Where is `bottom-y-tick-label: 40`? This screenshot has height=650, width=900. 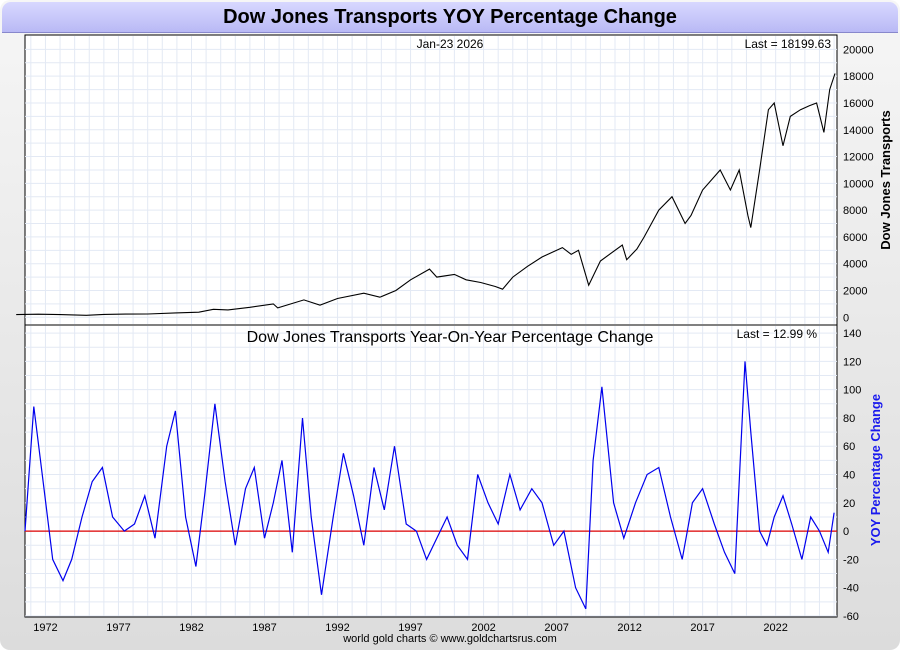 bottom-y-tick-label: 40 is located at coordinates (849, 476).